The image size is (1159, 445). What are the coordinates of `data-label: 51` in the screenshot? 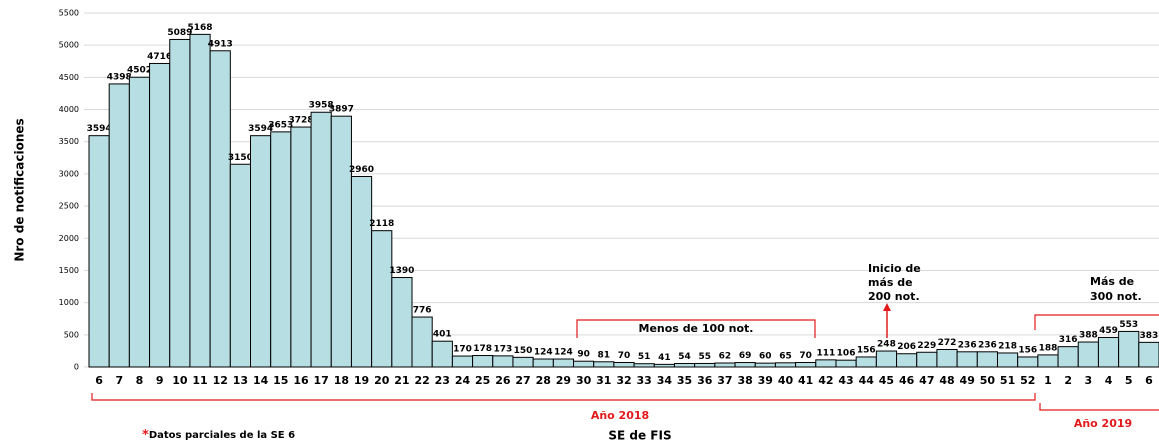 It's located at (644, 357).